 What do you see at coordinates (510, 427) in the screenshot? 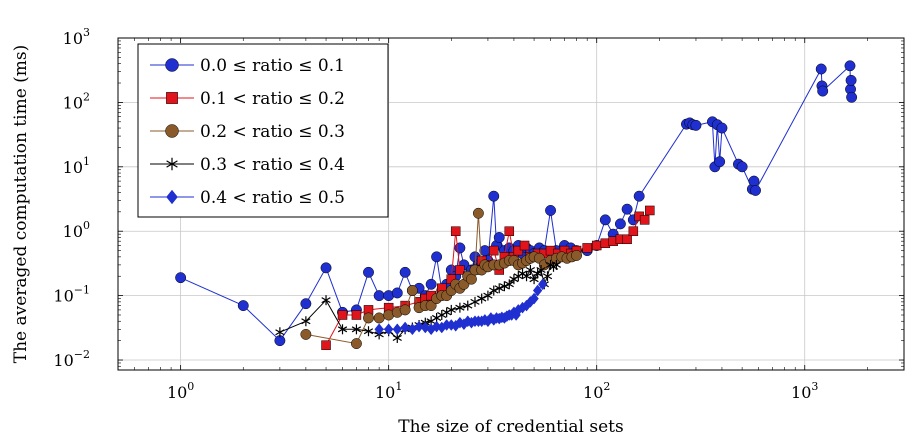
I see `x-axis-label: The size of credential sets` at bounding box center [510, 427].